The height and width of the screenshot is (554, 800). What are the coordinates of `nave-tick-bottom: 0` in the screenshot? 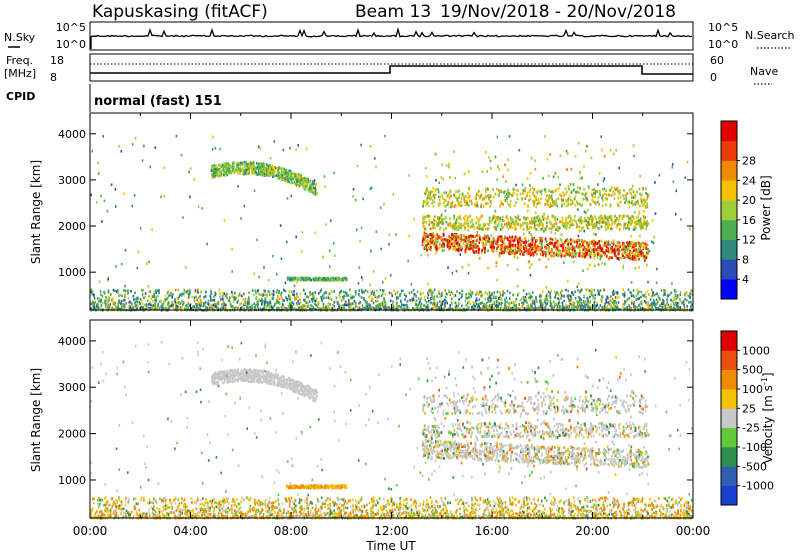 It's located at (713, 77).